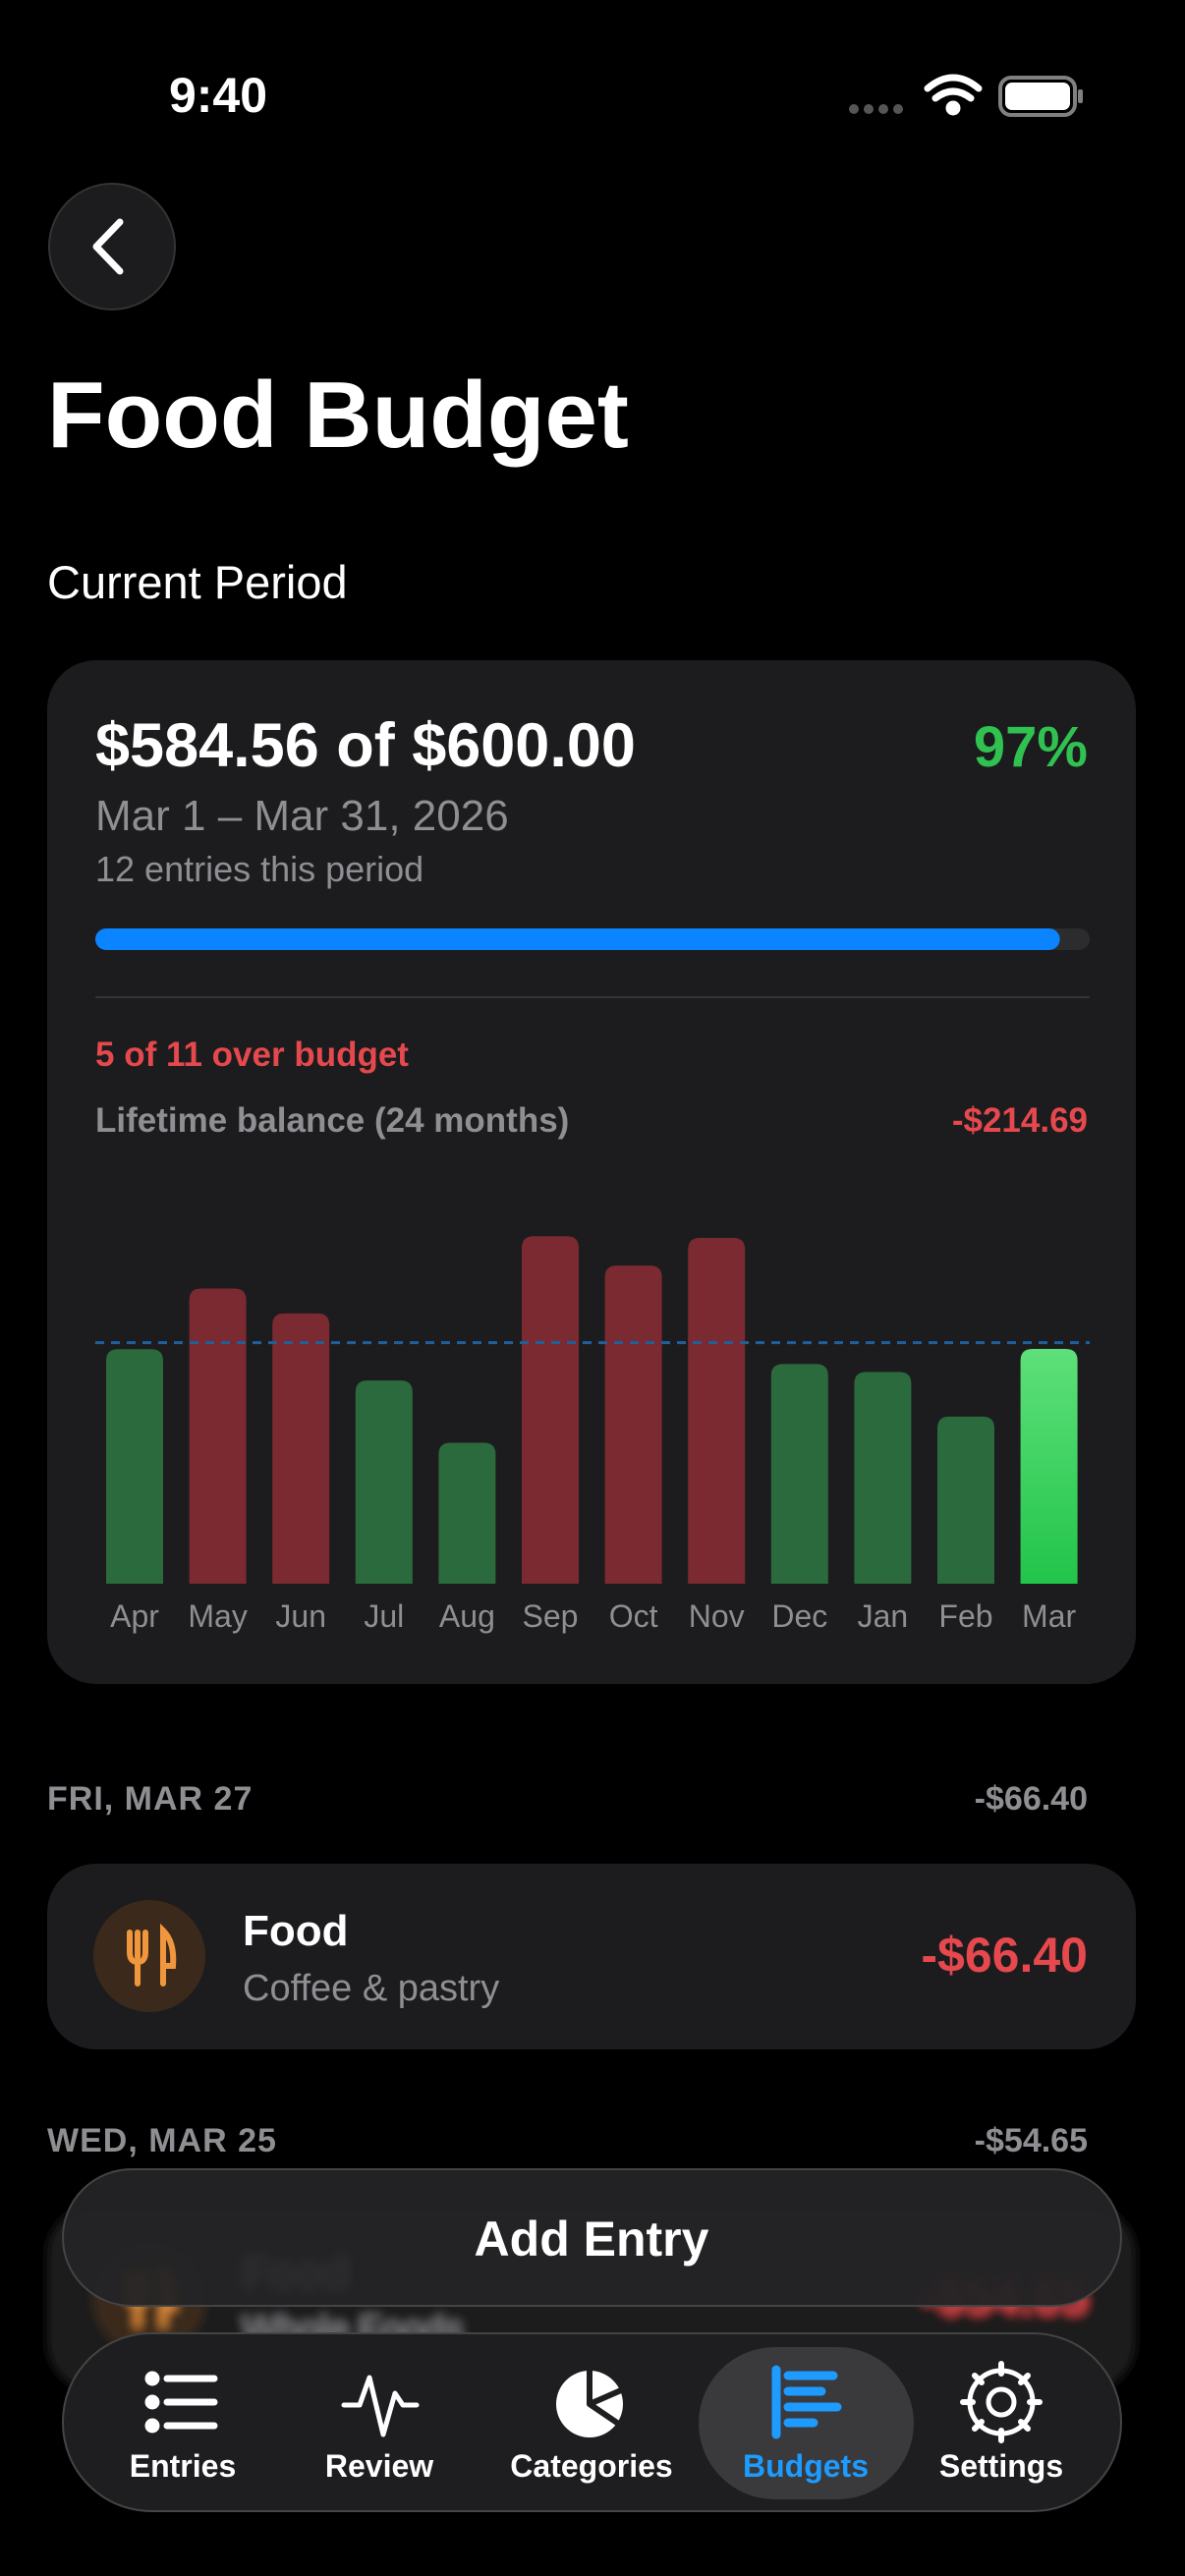 This screenshot has height=2576, width=1185. I want to click on lifetime-label: Lifetime balance (24 months), so click(332, 1120).